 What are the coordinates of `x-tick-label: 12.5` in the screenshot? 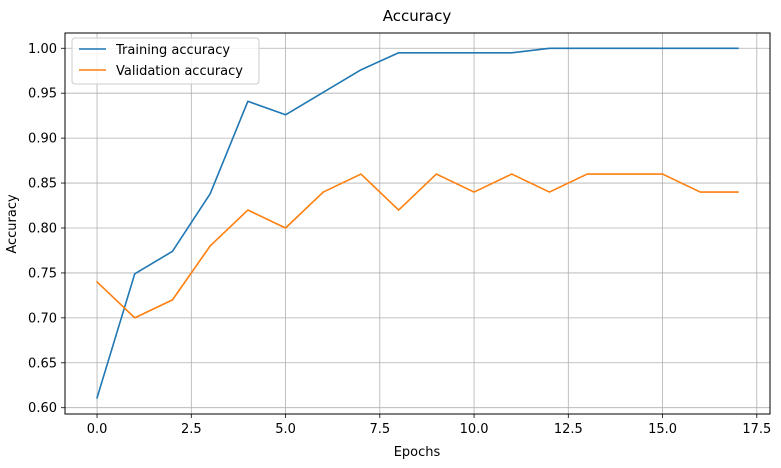 It's located at (568, 429).